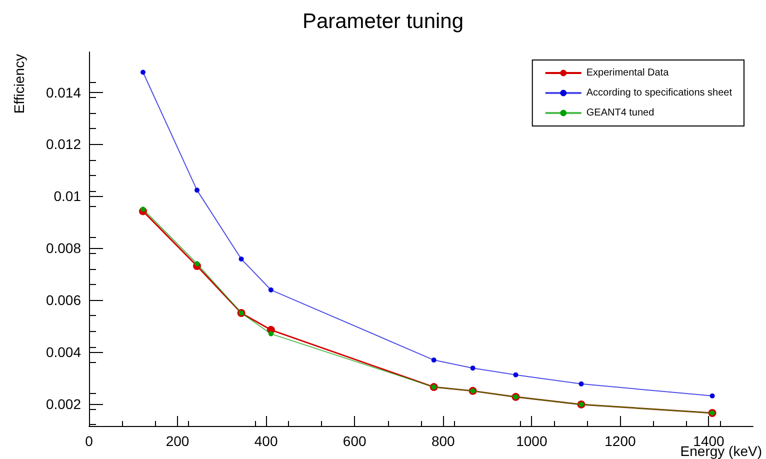  Describe the element at coordinates (620, 441) in the screenshot. I see `x-tick-label: 1200` at that location.